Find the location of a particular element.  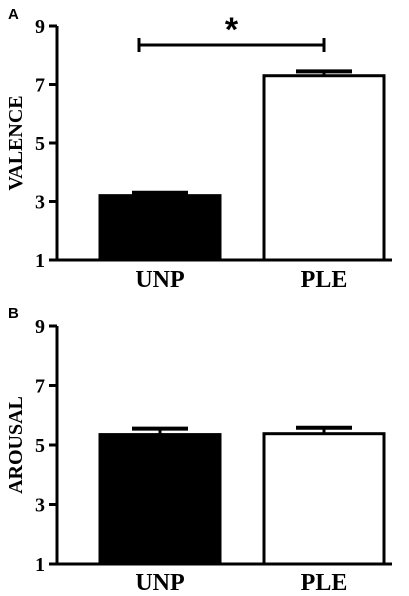

y-axis-title: AROUSAL is located at coordinates (16, 445).